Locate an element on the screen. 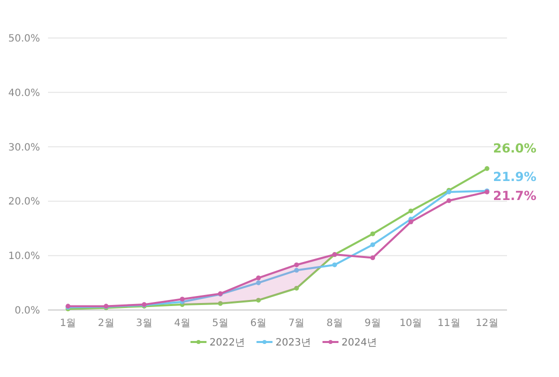 This screenshot has width=559, height=377. legend-label: 2024년 is located at coordinates (359, 343).